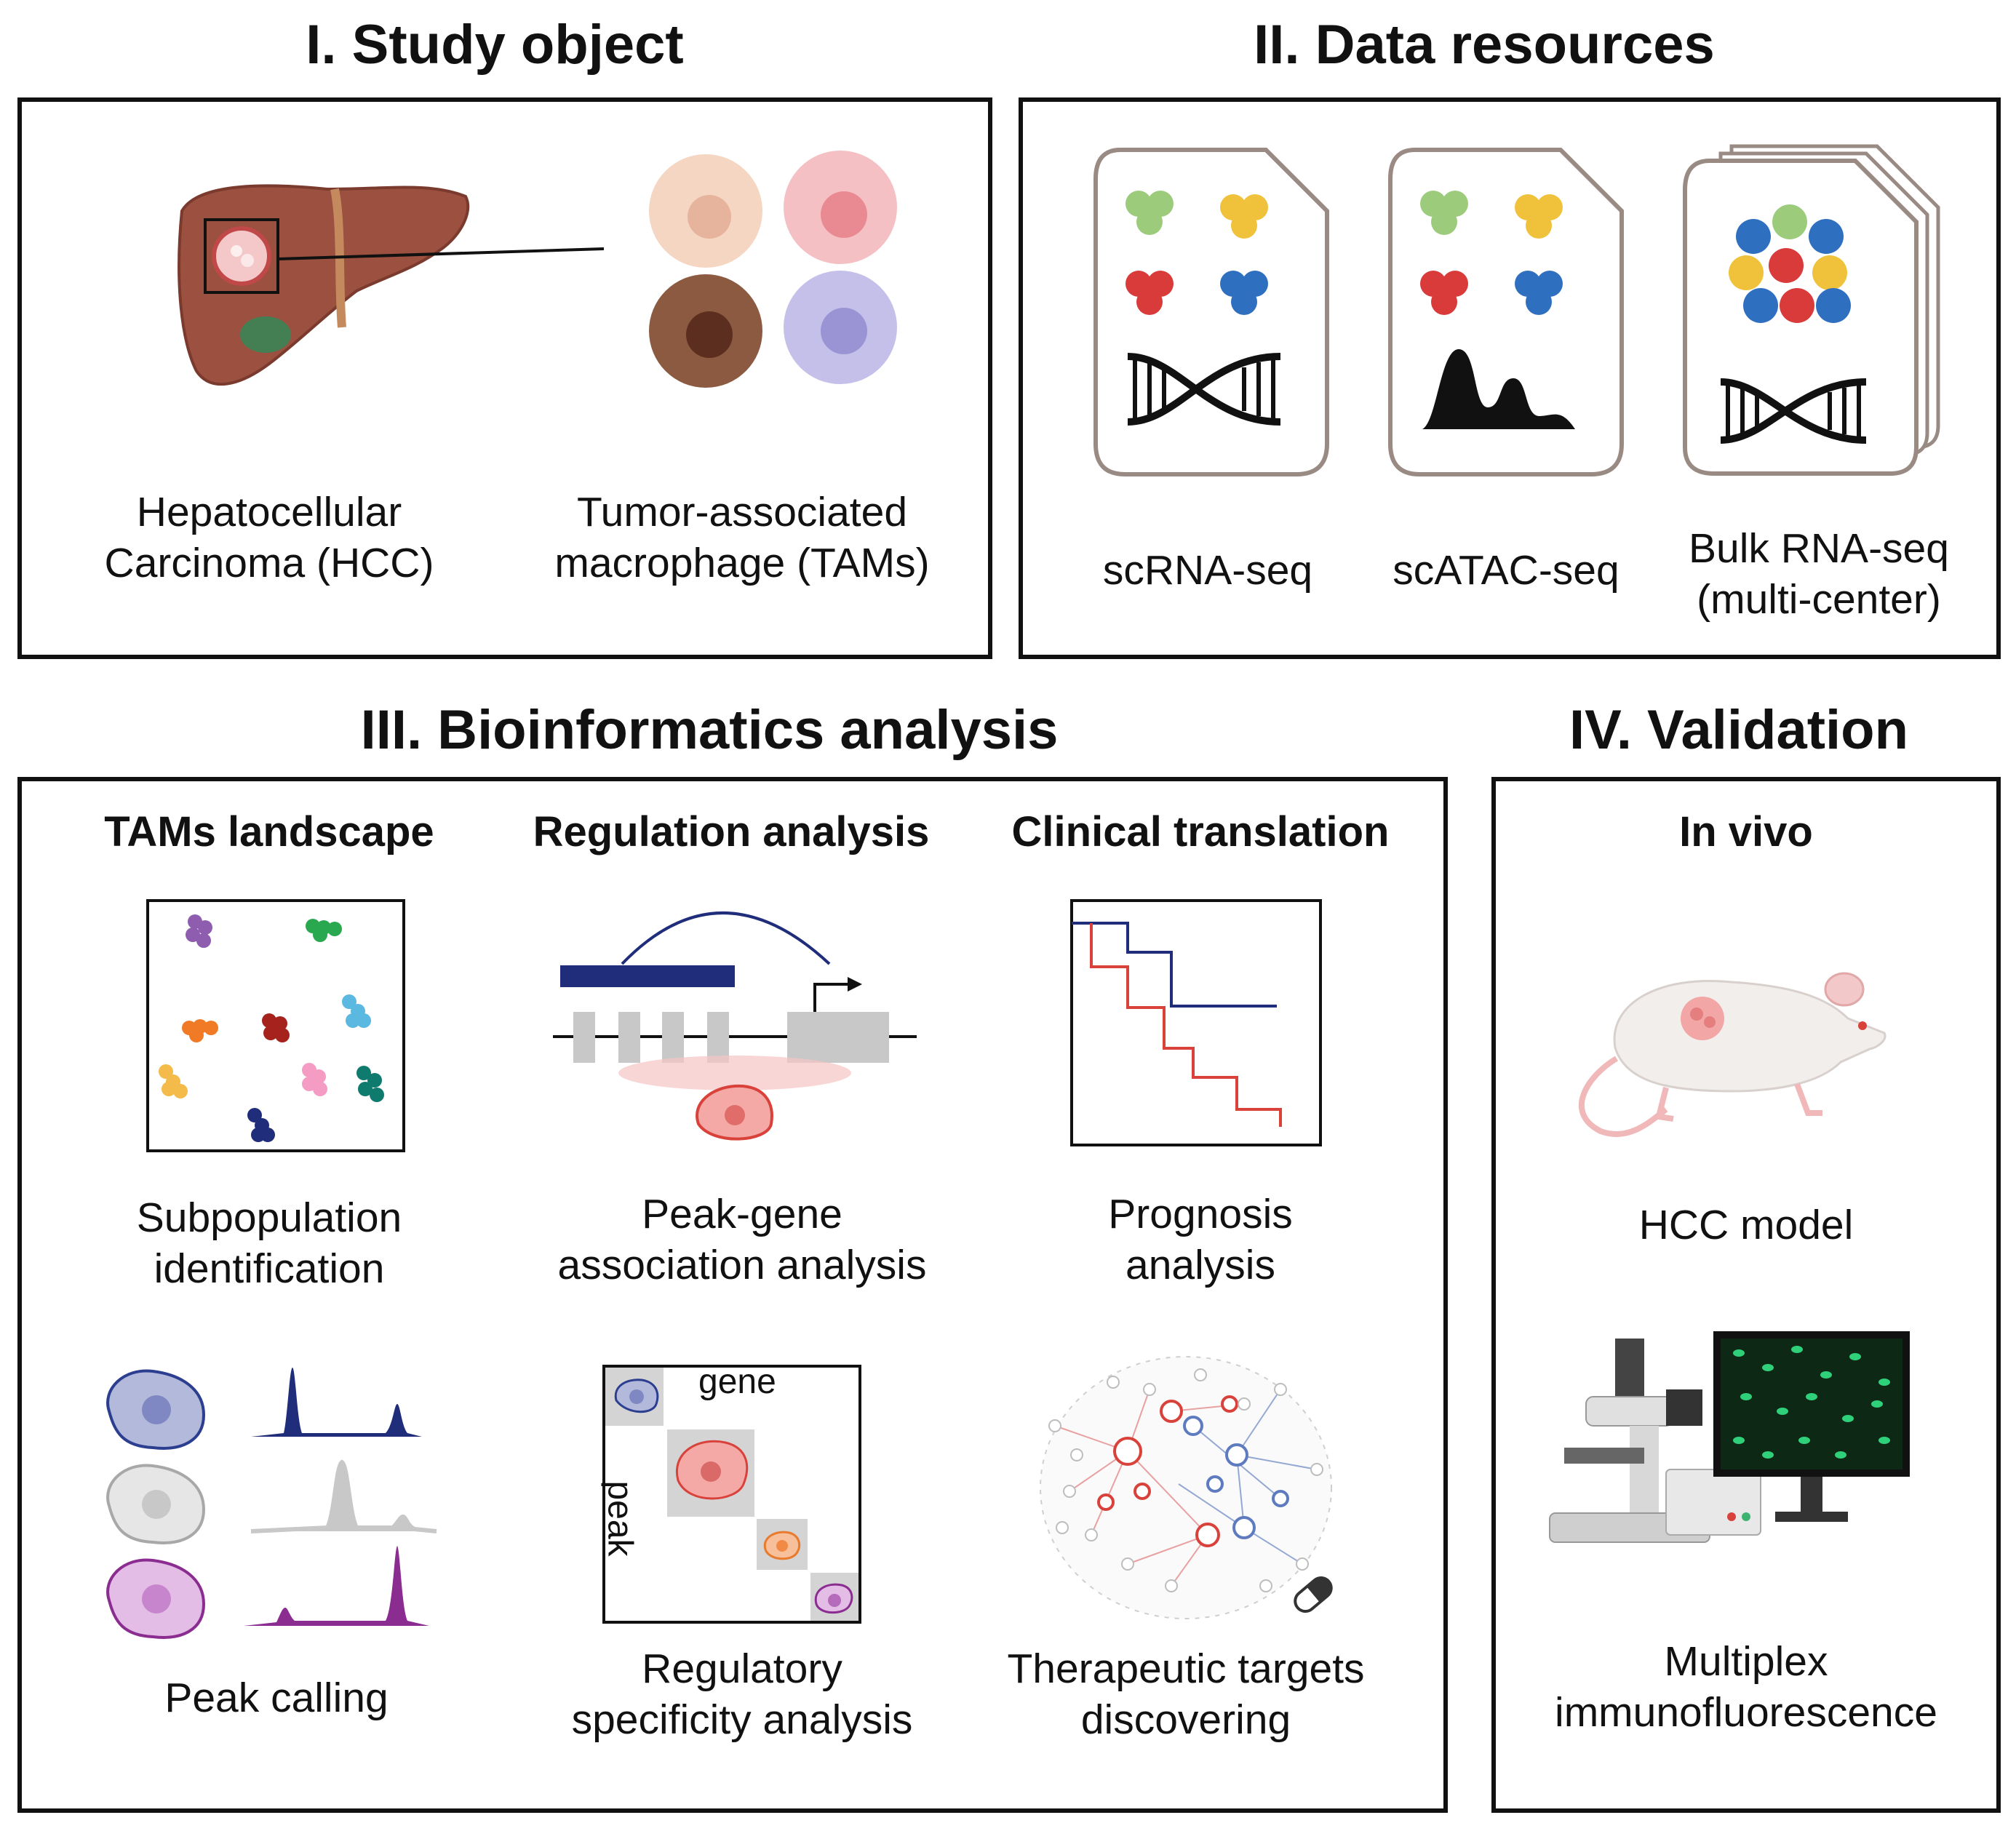  Describe the element at coordinates (1186, 1487) in the screenshot. I see `therapeutic-target-network` at that location.